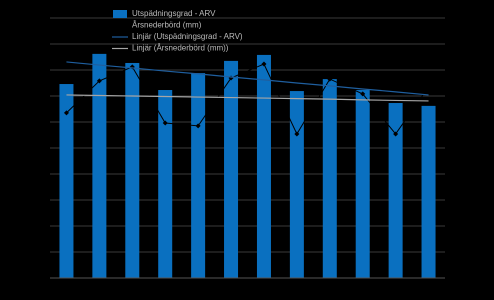  I want to click on legend-label: Linjär (Utspädningsgrad - ARV), so click(187, 36).